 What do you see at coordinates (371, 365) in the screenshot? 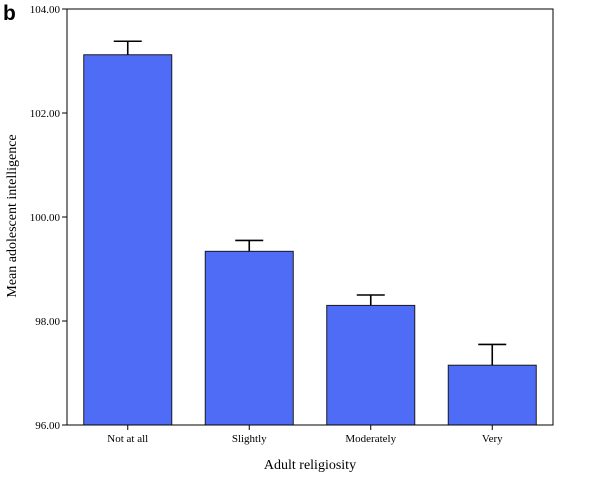
I see `bar-moderately` at bounding box center [371, 365].